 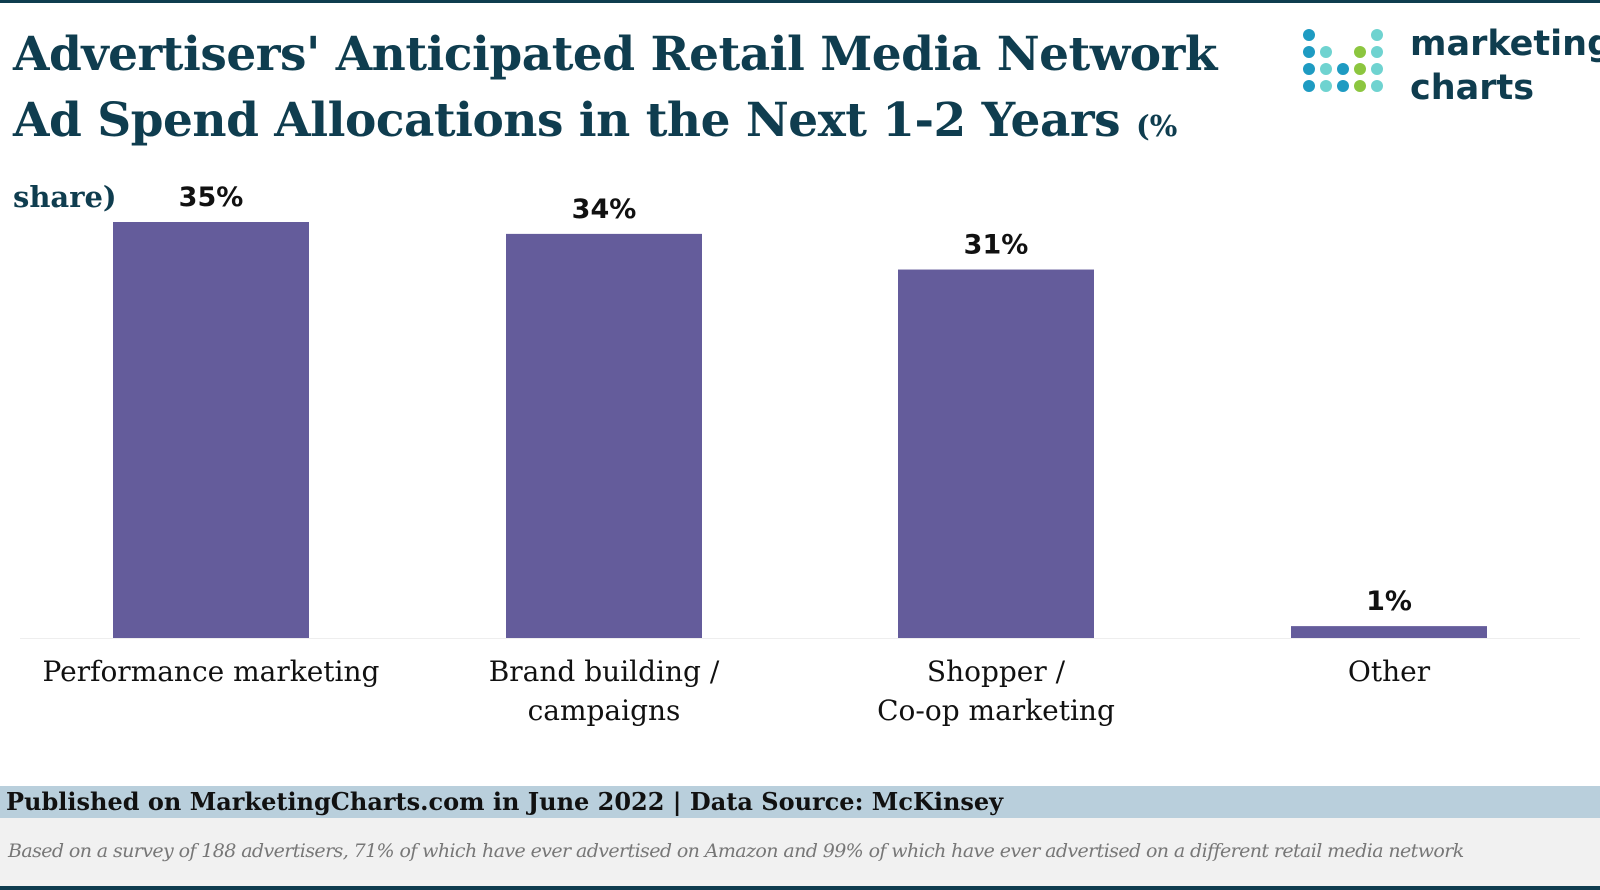 What do you see at coordinates (1389, 671) in the screenshot?
I see `category-label: Other` at bounding box center [1389, 671].